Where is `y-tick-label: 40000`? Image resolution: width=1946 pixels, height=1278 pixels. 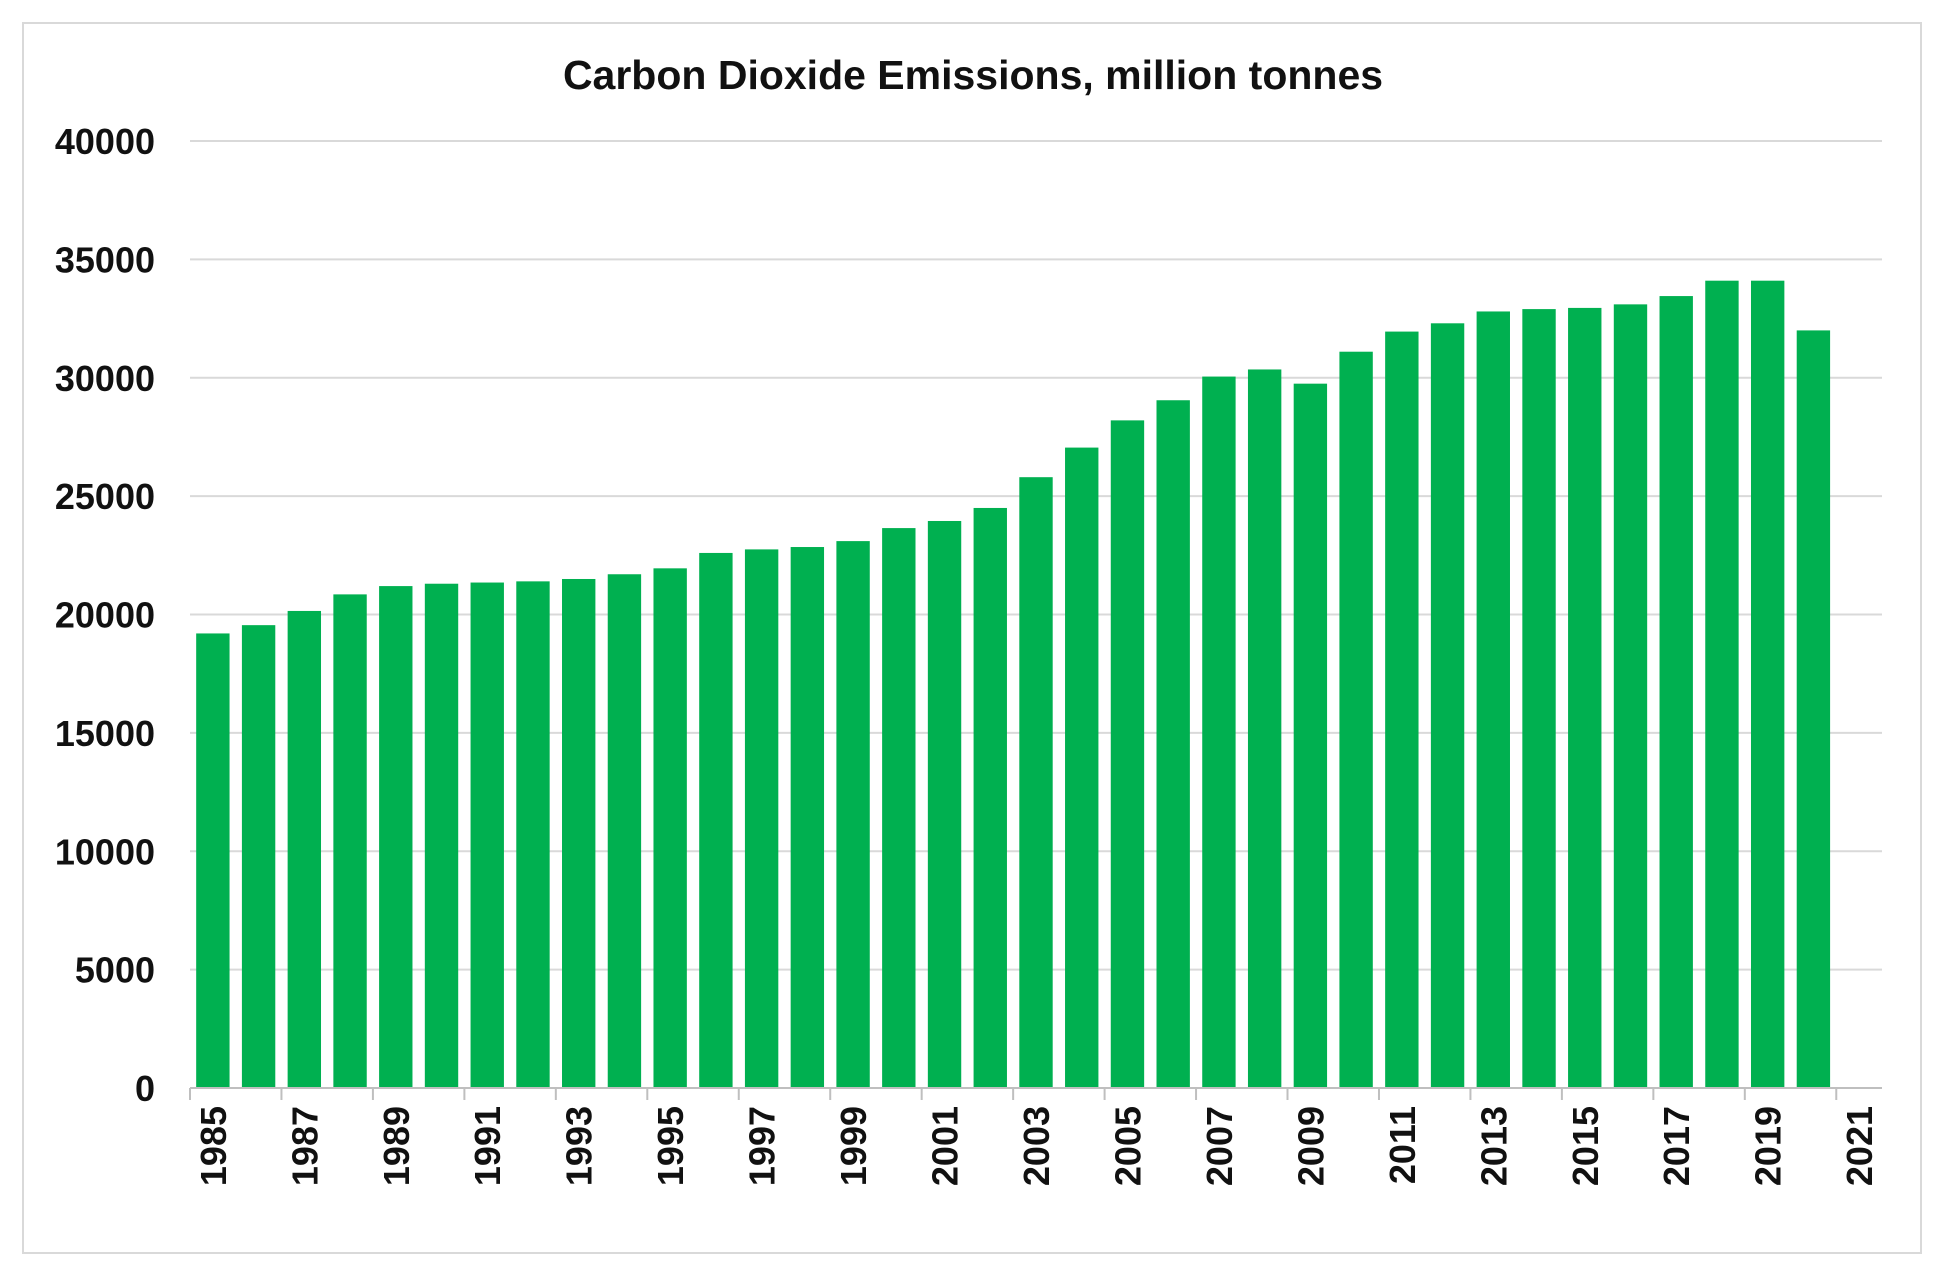 y-tick-label: 40000 is located at coordinates (105, 141).